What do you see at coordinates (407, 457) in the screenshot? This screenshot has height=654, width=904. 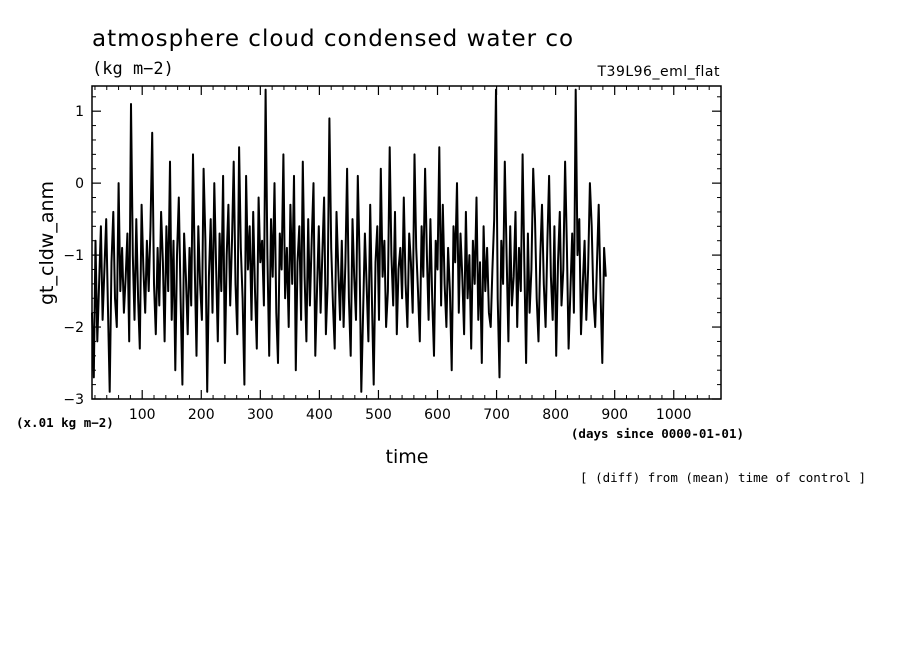 I see `x-axis-label: time` at bounding box center [407, 457].